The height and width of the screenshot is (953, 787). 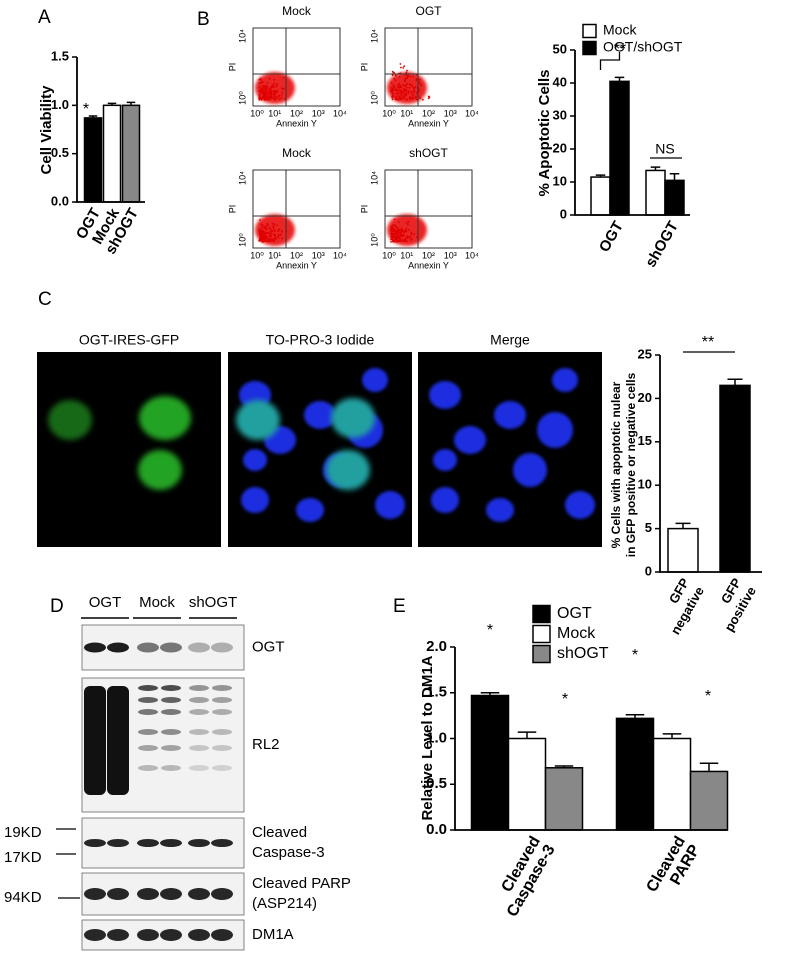 I want to click on y-axis-label: Cell Viability, so click(x=46, y=130).